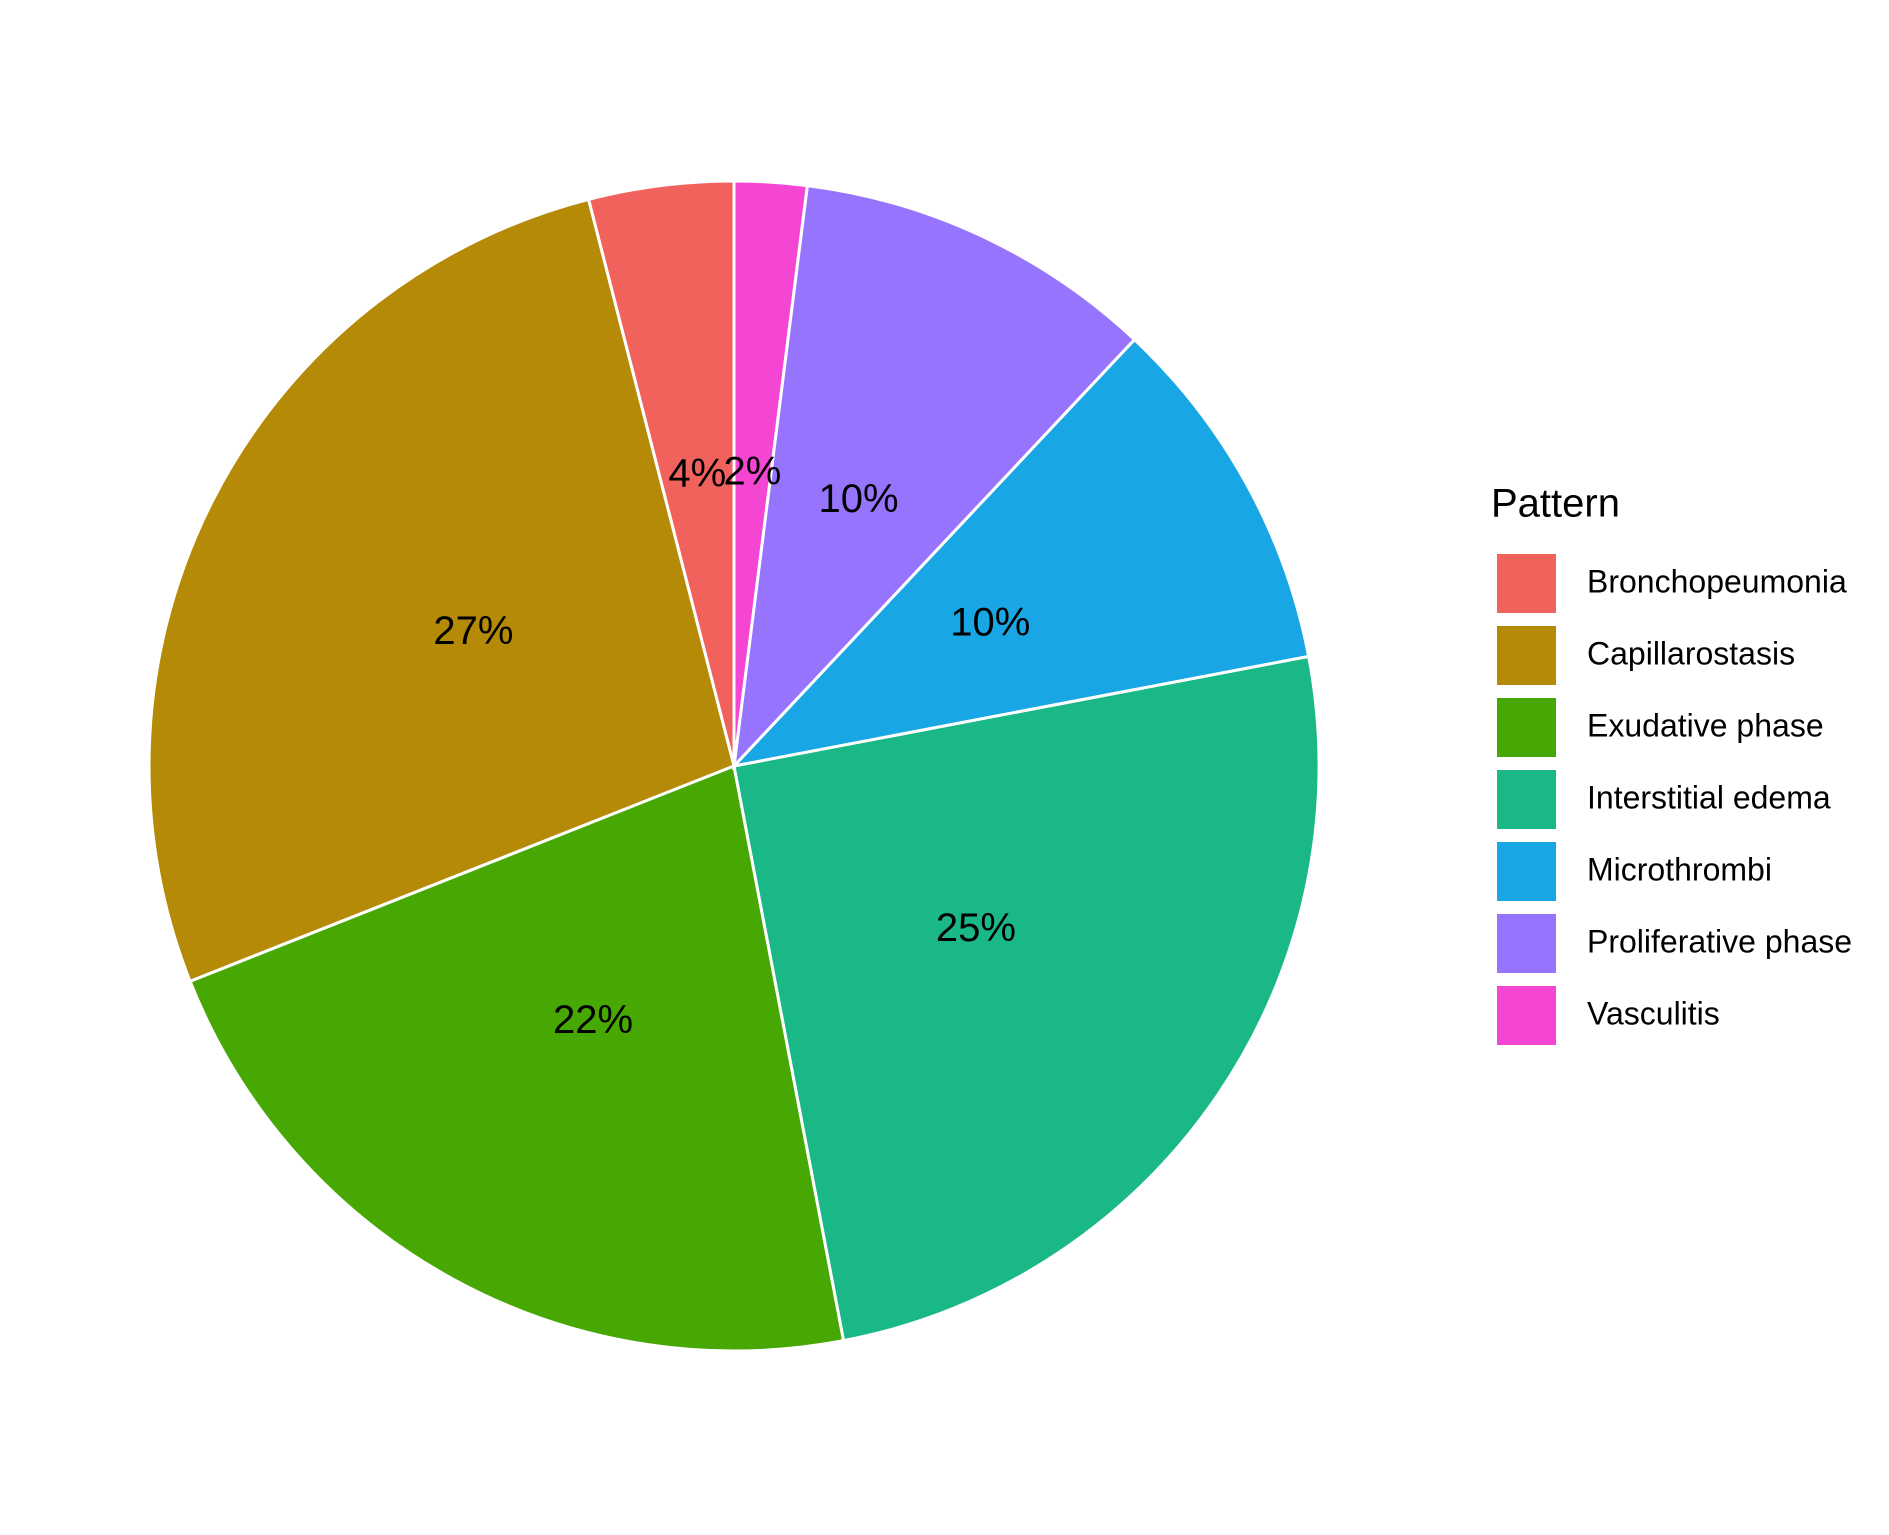 The height and width of the screenshot is (1535, 1889). What do you see at coordinates (1555, 504) in the screenshot?
I see `legend-title: Pattern` at bounding box center [1555, 504].